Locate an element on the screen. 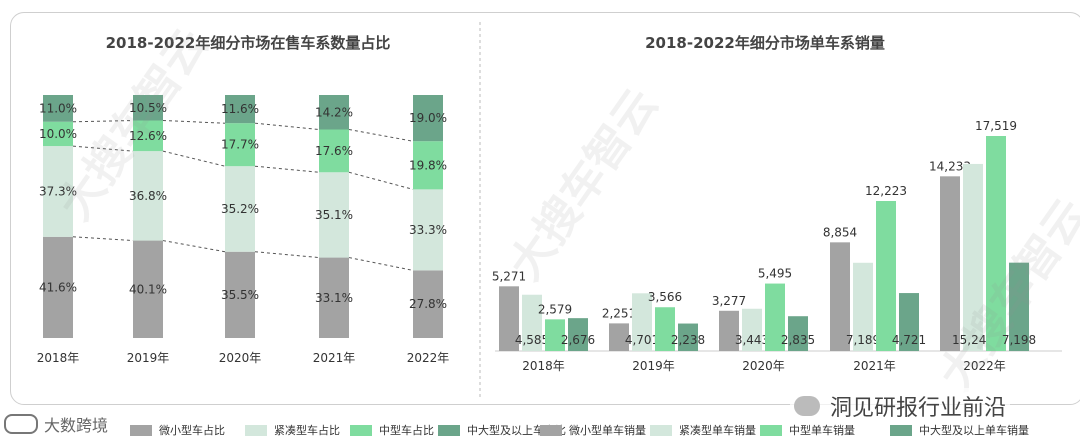 This screenshot has width=1080, height=446. segment-label: 33.1% is located at coordinates (334, 298).